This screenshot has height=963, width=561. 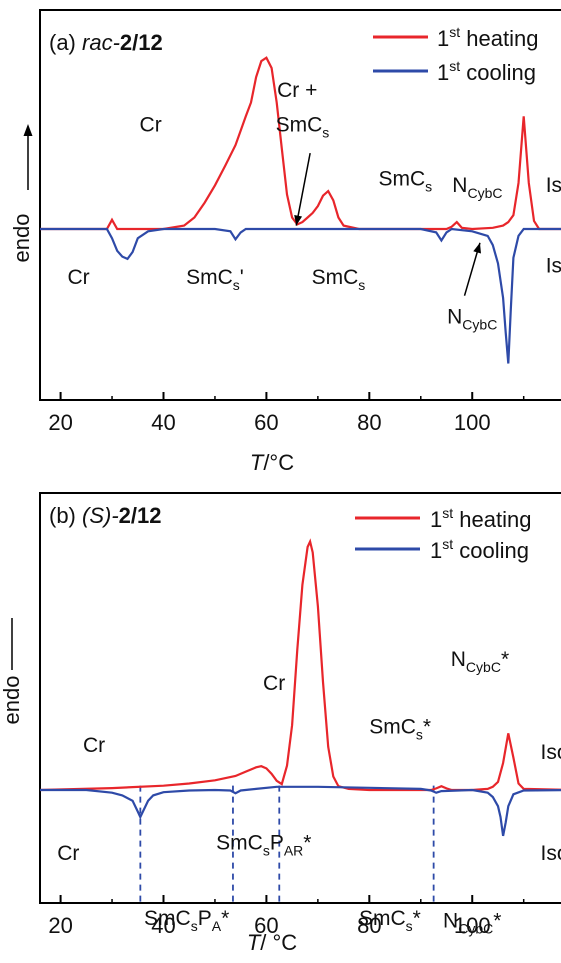 What do you see at coordinates (487, 37) in the screenshot?
I see `panel-a-legend-heating: 1st heating` at bounding box center [487, 37].